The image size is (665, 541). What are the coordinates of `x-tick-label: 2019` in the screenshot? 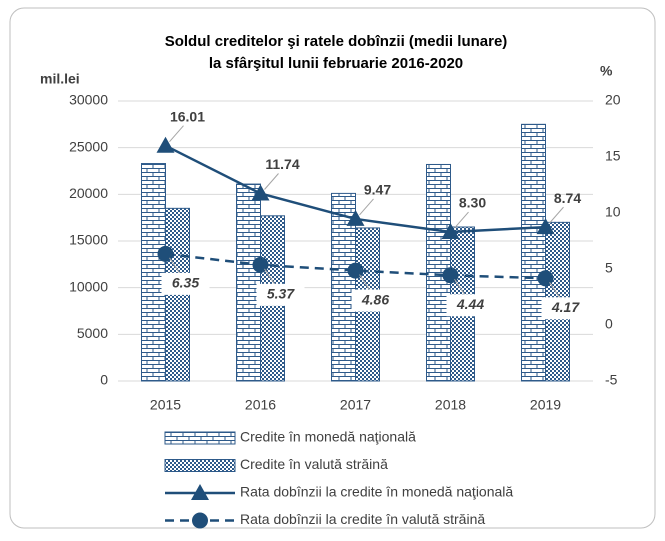 It's located at (545, 405).